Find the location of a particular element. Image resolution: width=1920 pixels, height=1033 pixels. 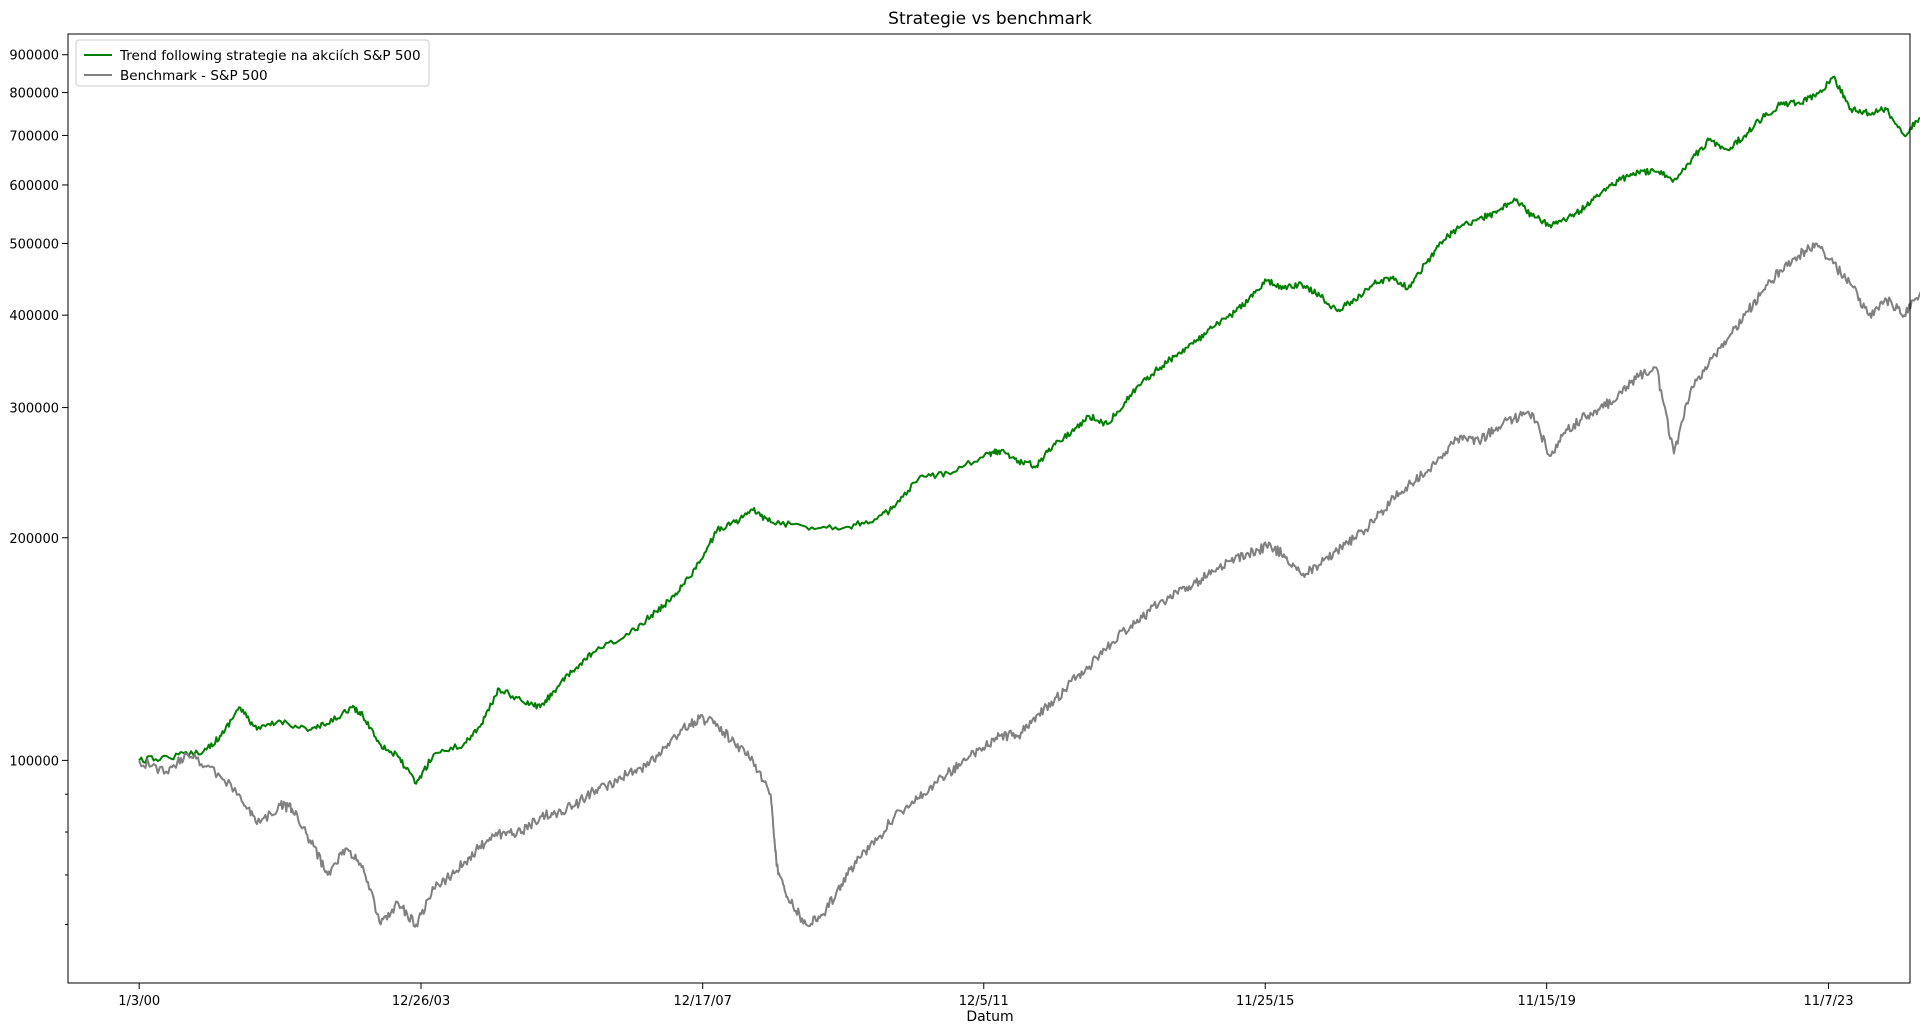

x-tick-label-2: 12/17/07 is located at coordinates (702, 1001).